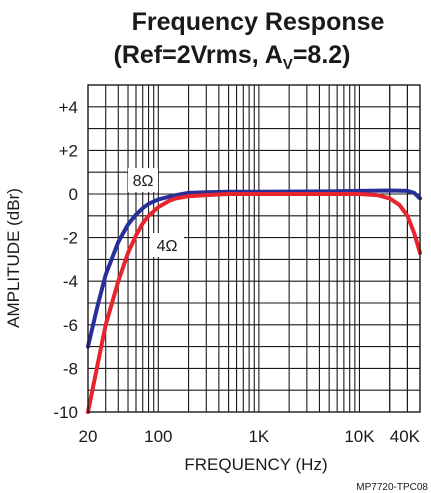 The height and width of the screenshot is (493, 431). I want to click on y-tick-label: +2, so click(68, 150).